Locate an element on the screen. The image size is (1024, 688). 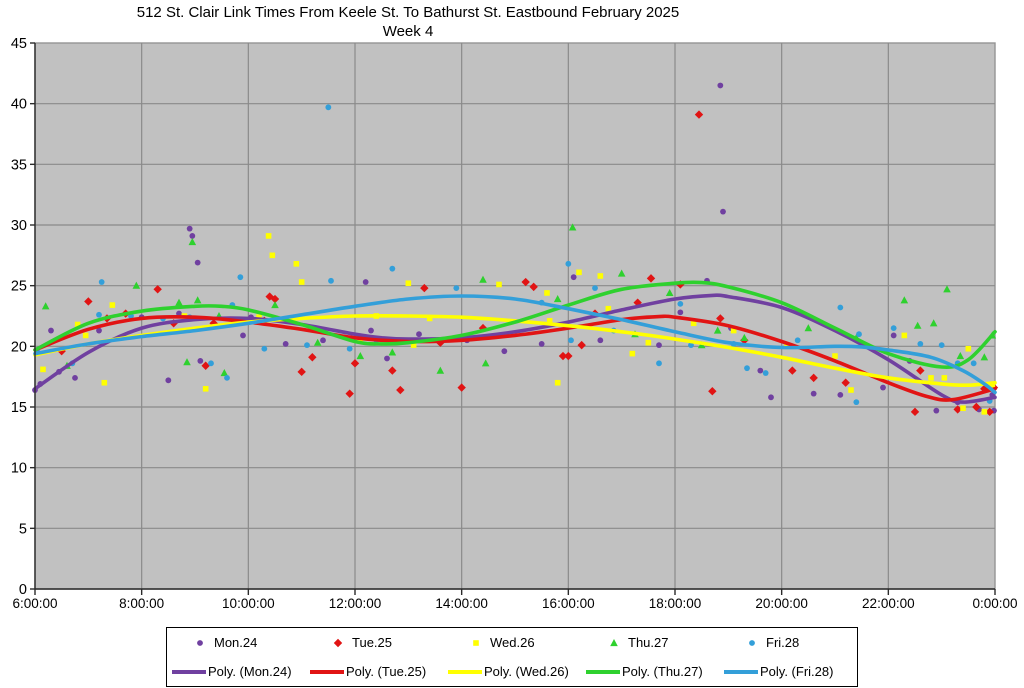
legend-item-Wed.26-label: Wed.26 is located at coordinates (512, 642).